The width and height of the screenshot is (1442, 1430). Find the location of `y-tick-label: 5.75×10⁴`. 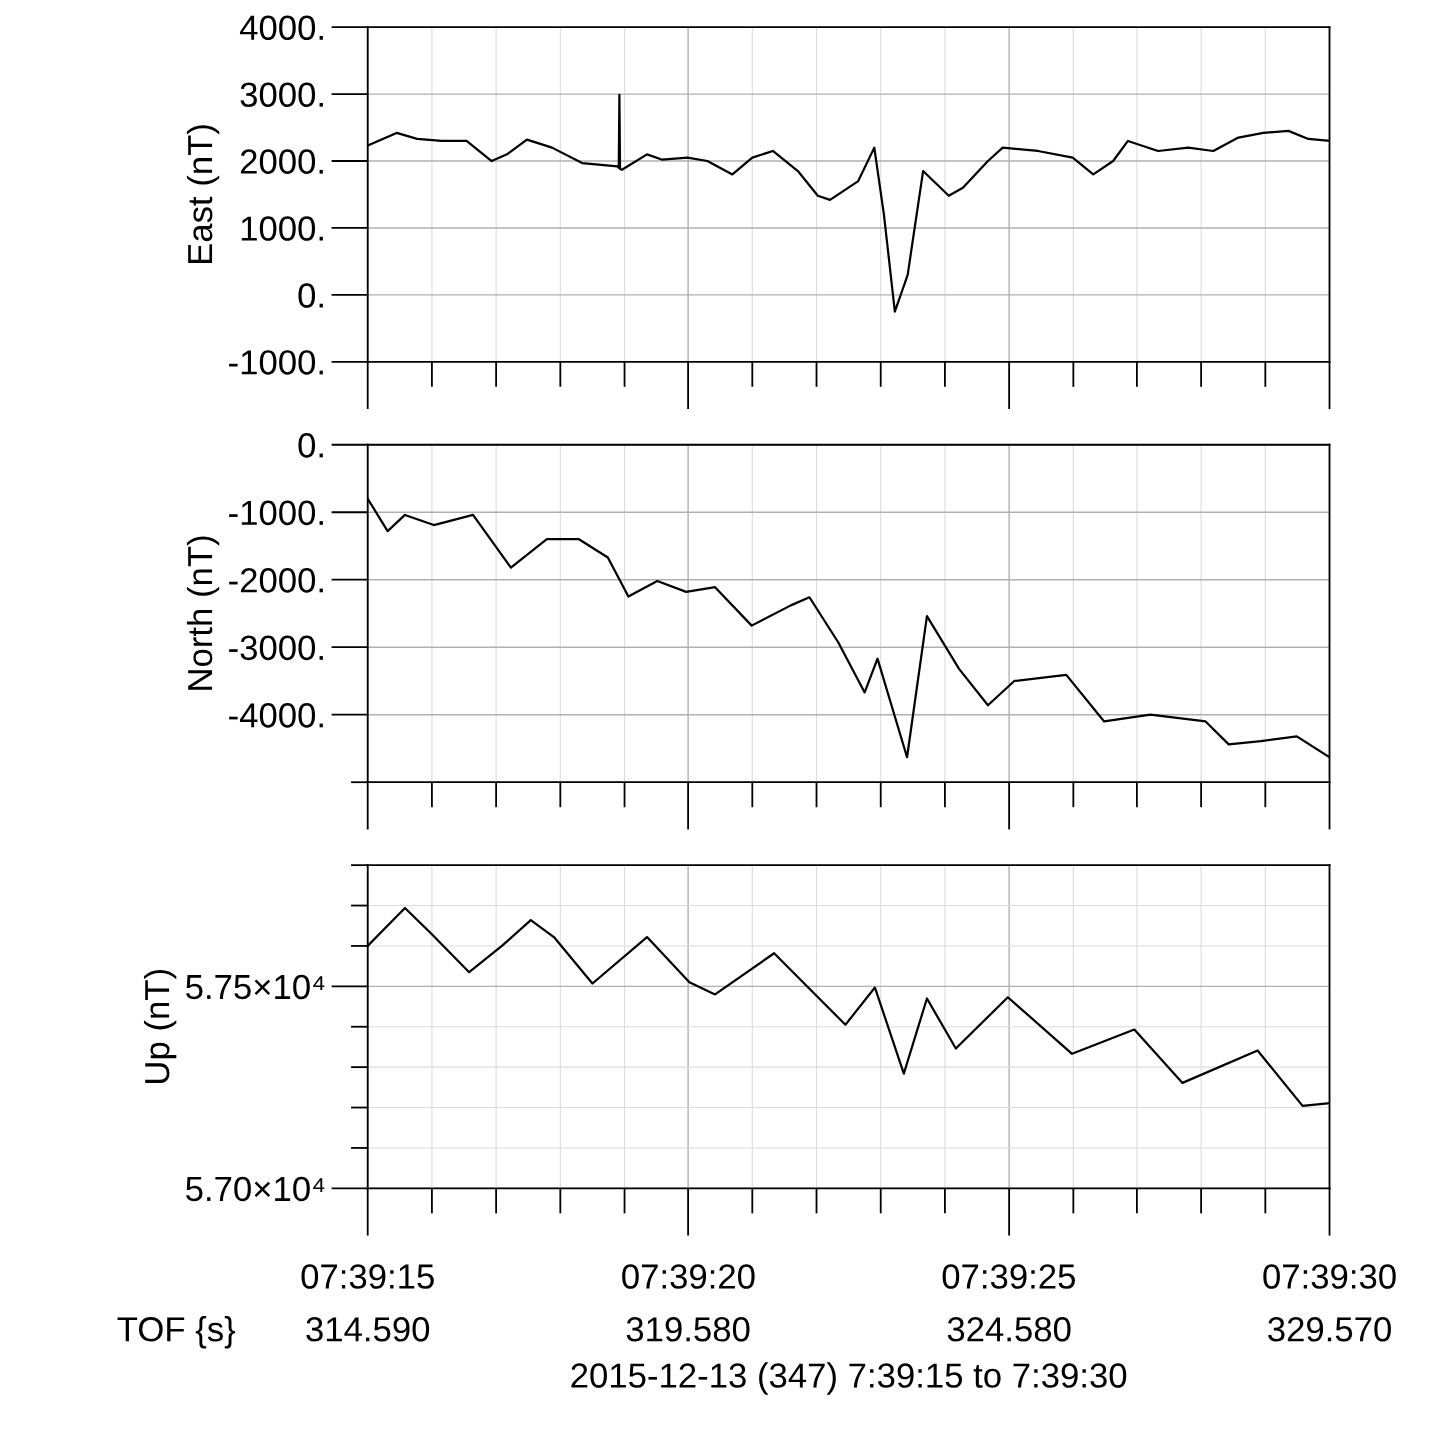

y-tick-label: 5.75×10⁴ is located at coordinates (255, 987).